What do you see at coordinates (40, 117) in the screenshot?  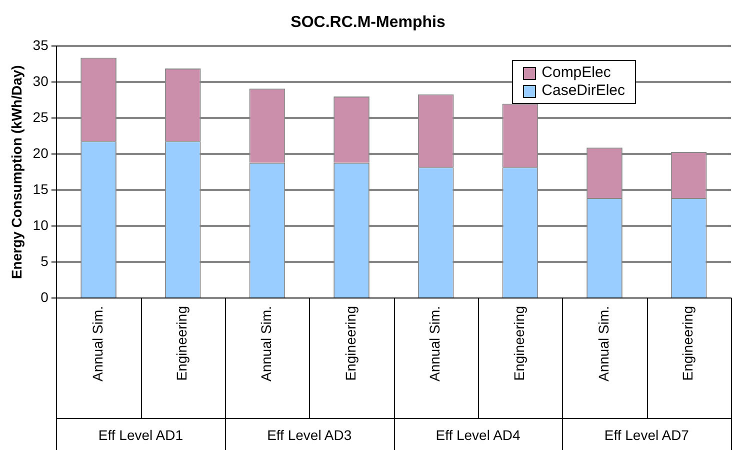 I see `y-tick-label: 25` at bounding box center [40, 117].